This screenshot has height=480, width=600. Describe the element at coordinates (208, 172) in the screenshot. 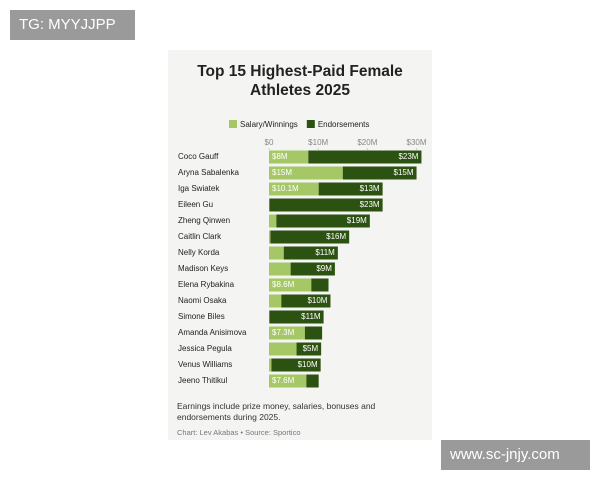

I see `y-tick-label: Aryna Sabalenka` at that location.